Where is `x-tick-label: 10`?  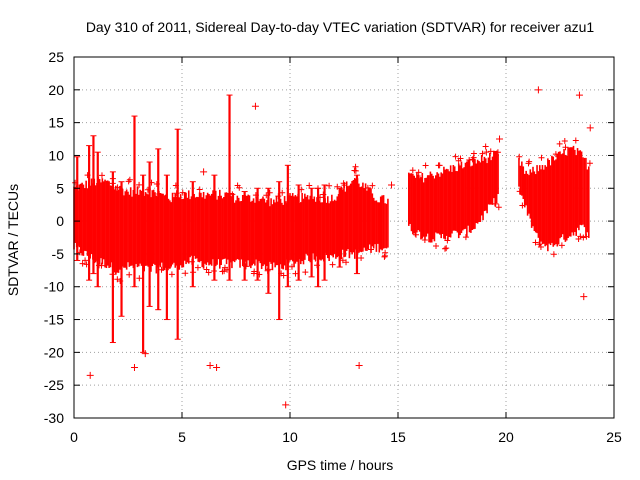
x-tick-label: 10 is located at coordinates (290, 437).